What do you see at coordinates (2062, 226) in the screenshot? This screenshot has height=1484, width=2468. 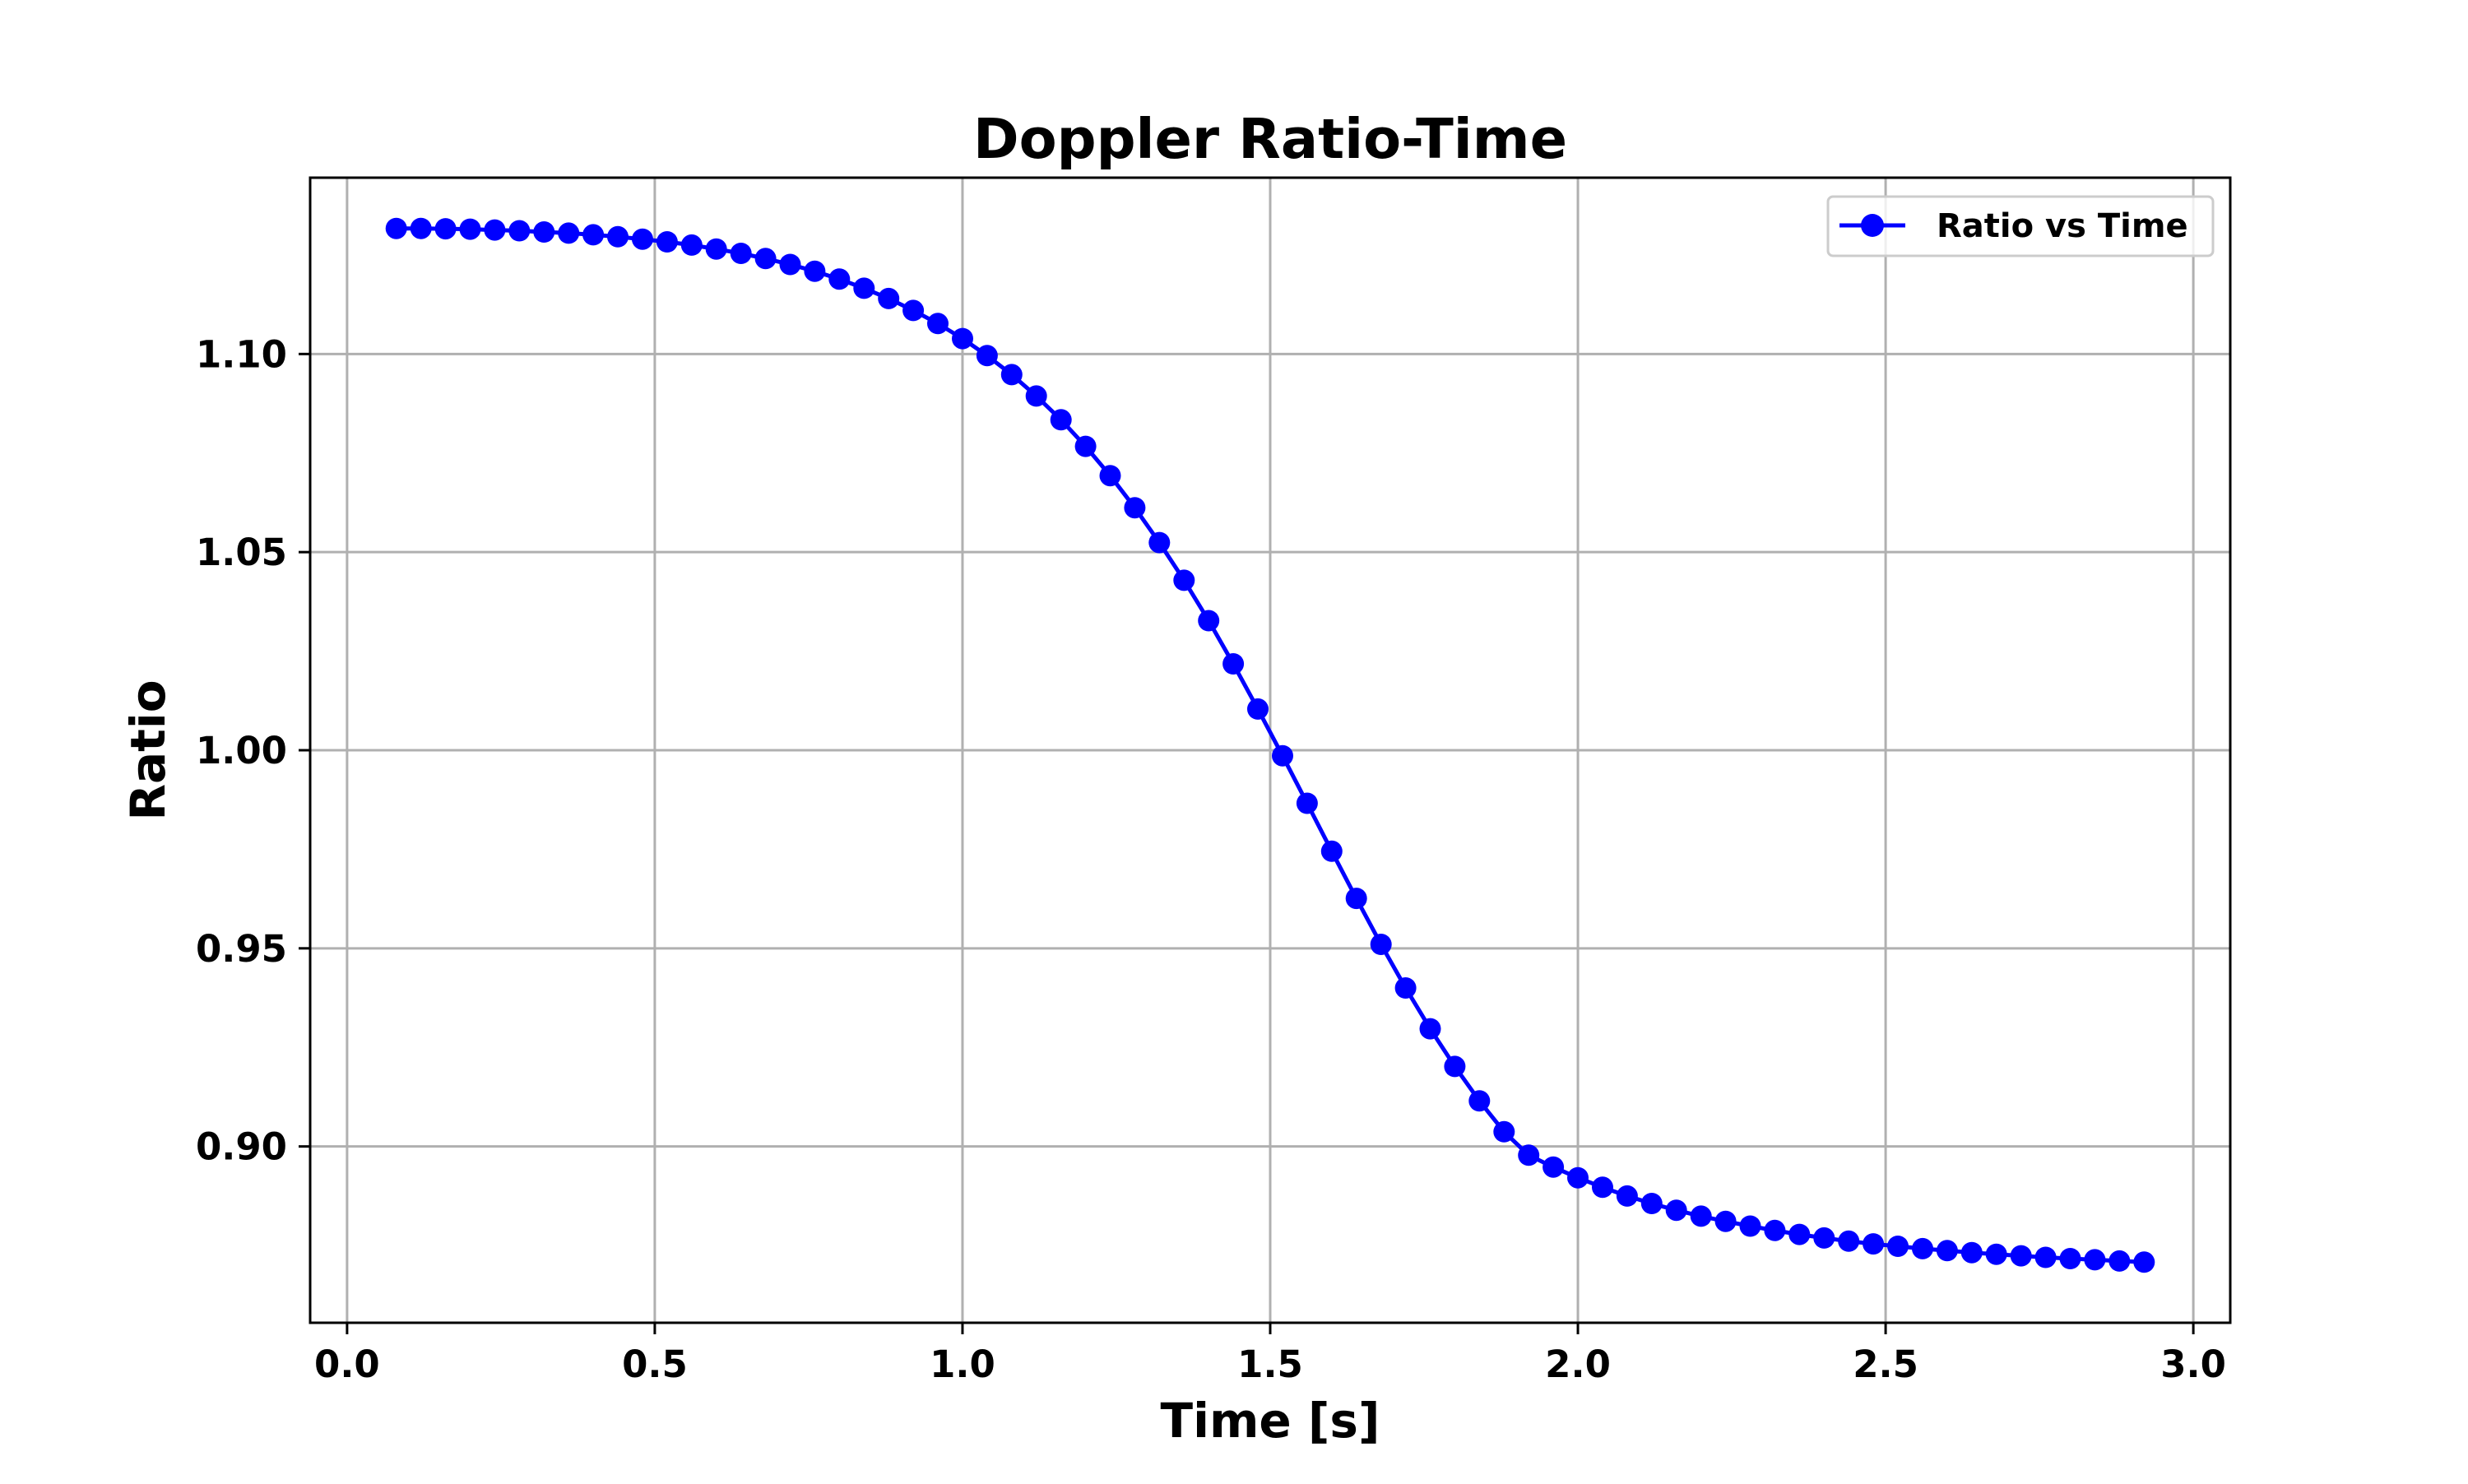 I see `legend-label: Ratio vs Time` at bounding box center [2062, 226].